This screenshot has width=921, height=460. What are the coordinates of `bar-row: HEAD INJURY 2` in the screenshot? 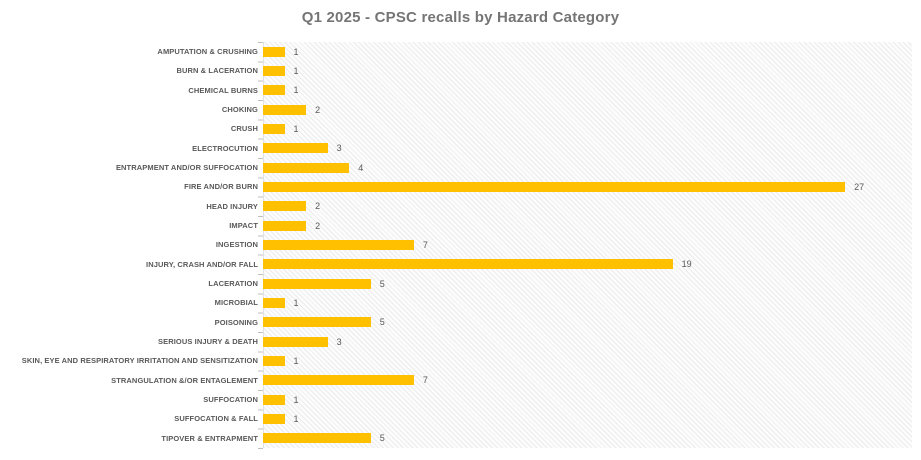 It's located at (460, 206).